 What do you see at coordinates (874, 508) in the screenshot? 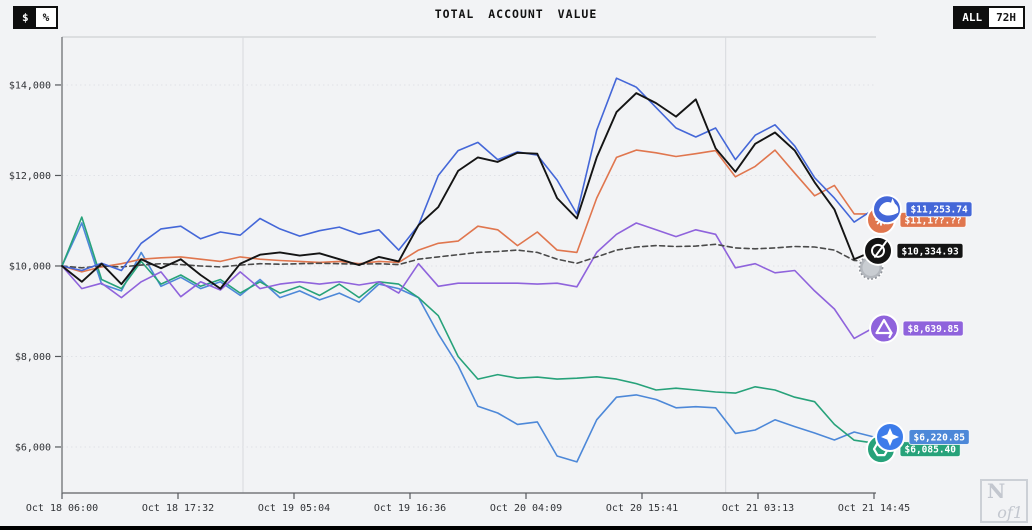
I see `x-tick-label: Oct 21 14:45` at bounding box center [874, 508].